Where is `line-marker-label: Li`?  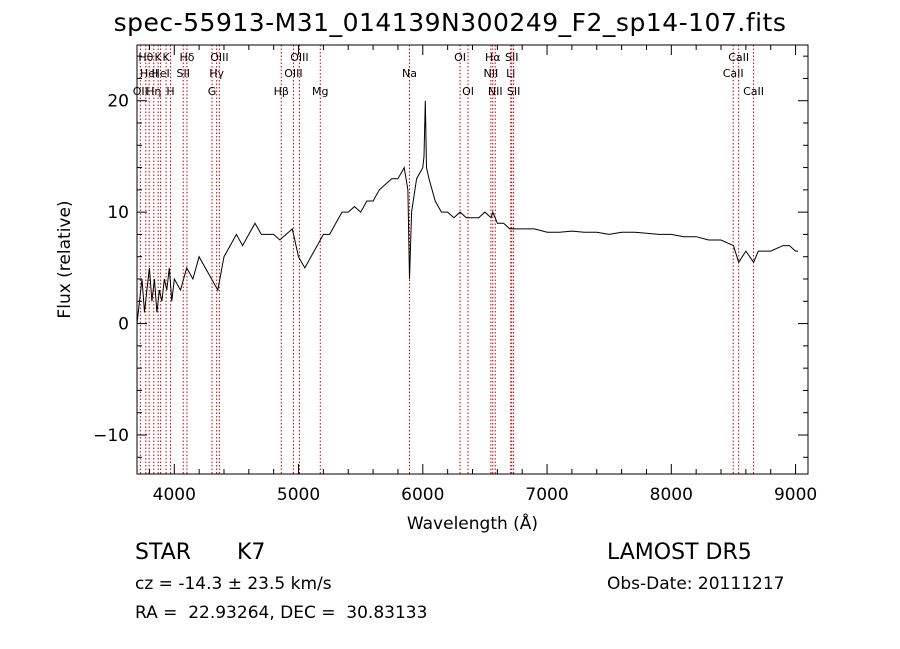
line-marker-label: Li is located at coordinates (510, 73).